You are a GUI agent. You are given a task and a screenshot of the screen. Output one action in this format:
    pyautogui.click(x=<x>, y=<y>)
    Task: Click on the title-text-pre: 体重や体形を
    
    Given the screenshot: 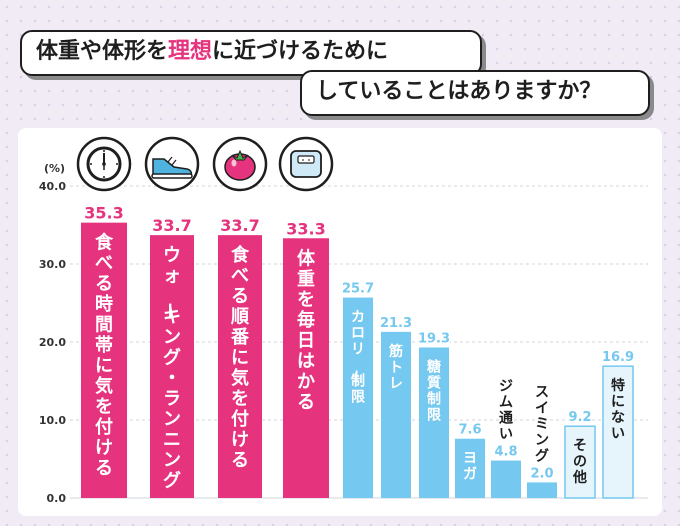 What is the action you would take?
    pyautogui.click(x=102, y=51)
    